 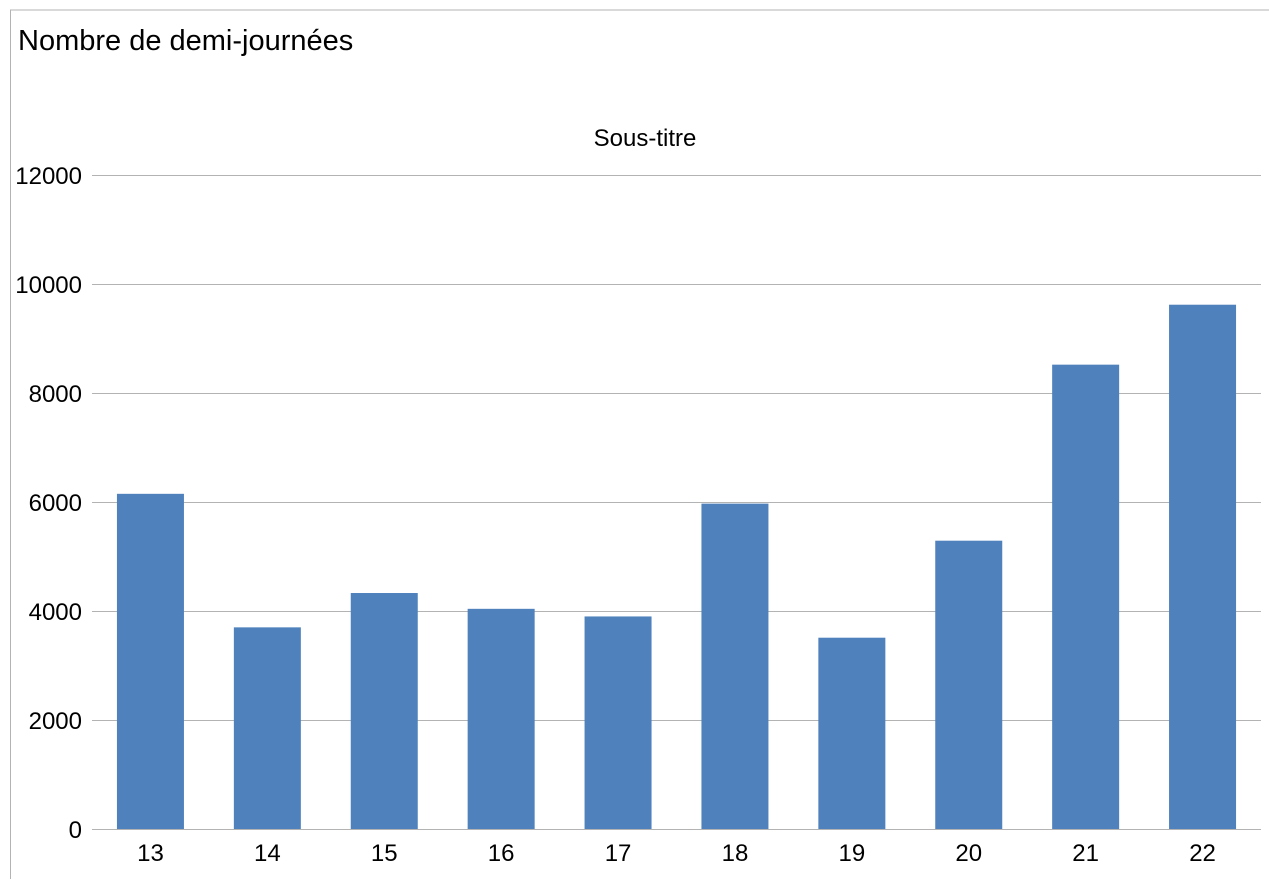 I want to click on y-axis-tick-labels: 0 2000 4000 6000 8000 10000 12000, so click(x=48, y=503).